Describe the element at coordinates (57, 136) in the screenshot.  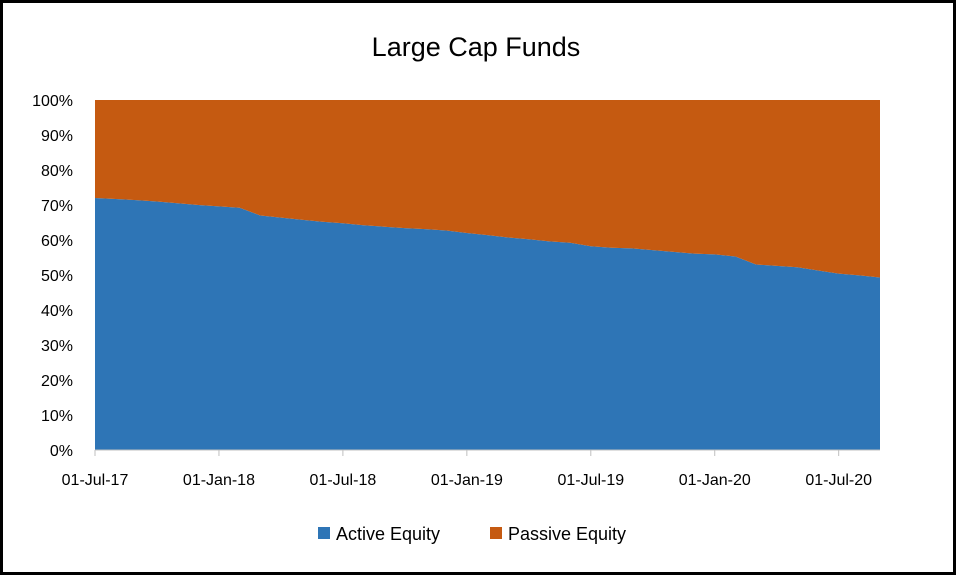
I see `y-tick-label: 90%` at that location.